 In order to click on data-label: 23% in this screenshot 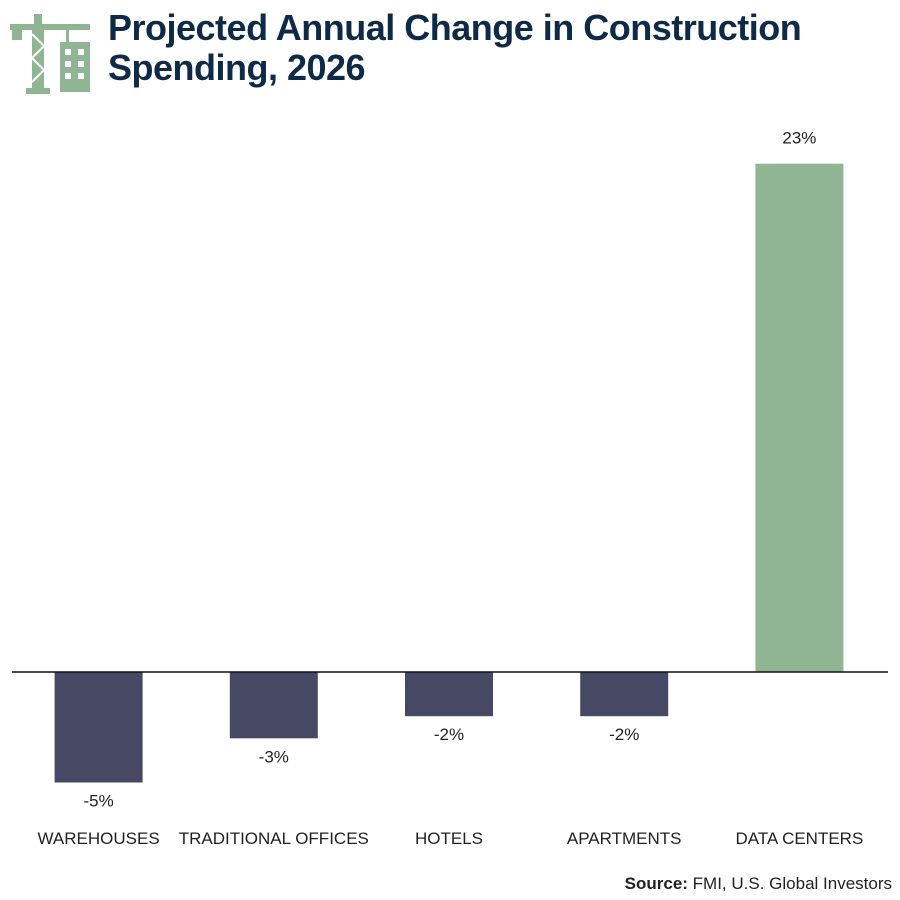, I will do `click(799, 138)`.